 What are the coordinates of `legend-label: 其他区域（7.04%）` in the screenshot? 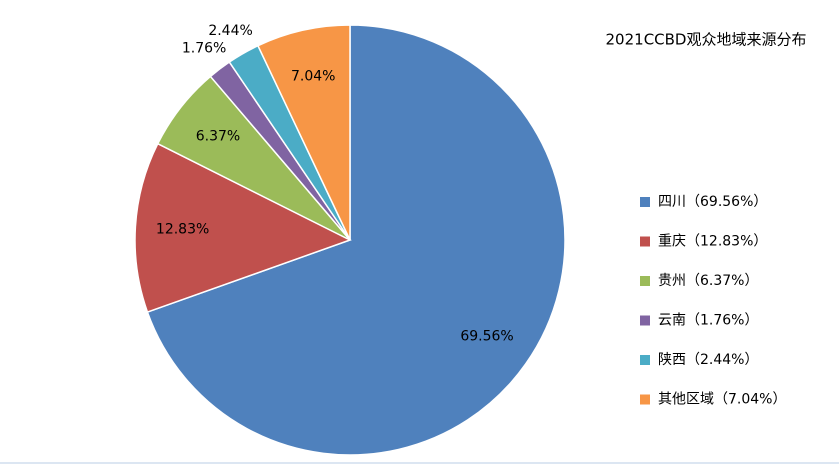 It's located at (722, 400).